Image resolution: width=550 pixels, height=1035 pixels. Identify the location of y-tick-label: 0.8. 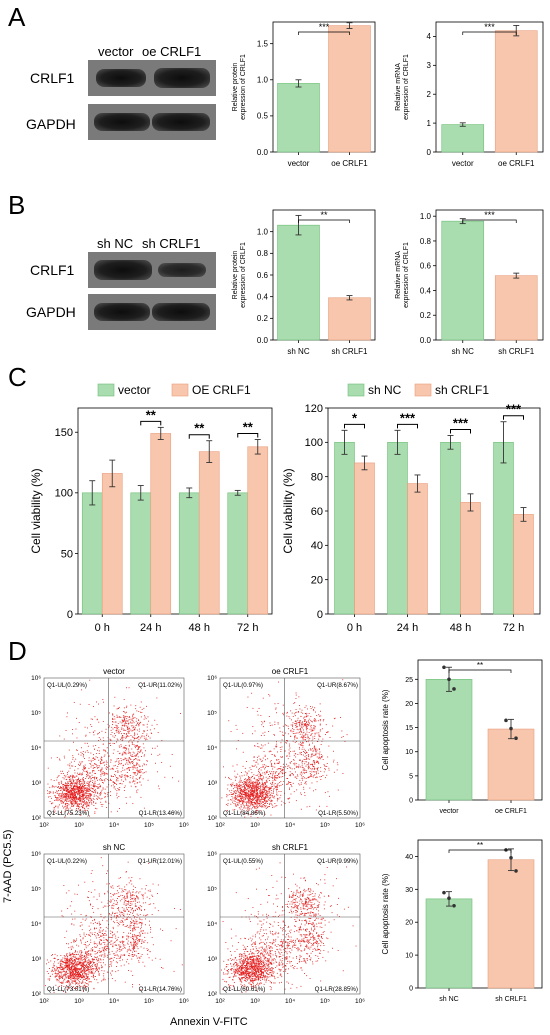
(263, 253).